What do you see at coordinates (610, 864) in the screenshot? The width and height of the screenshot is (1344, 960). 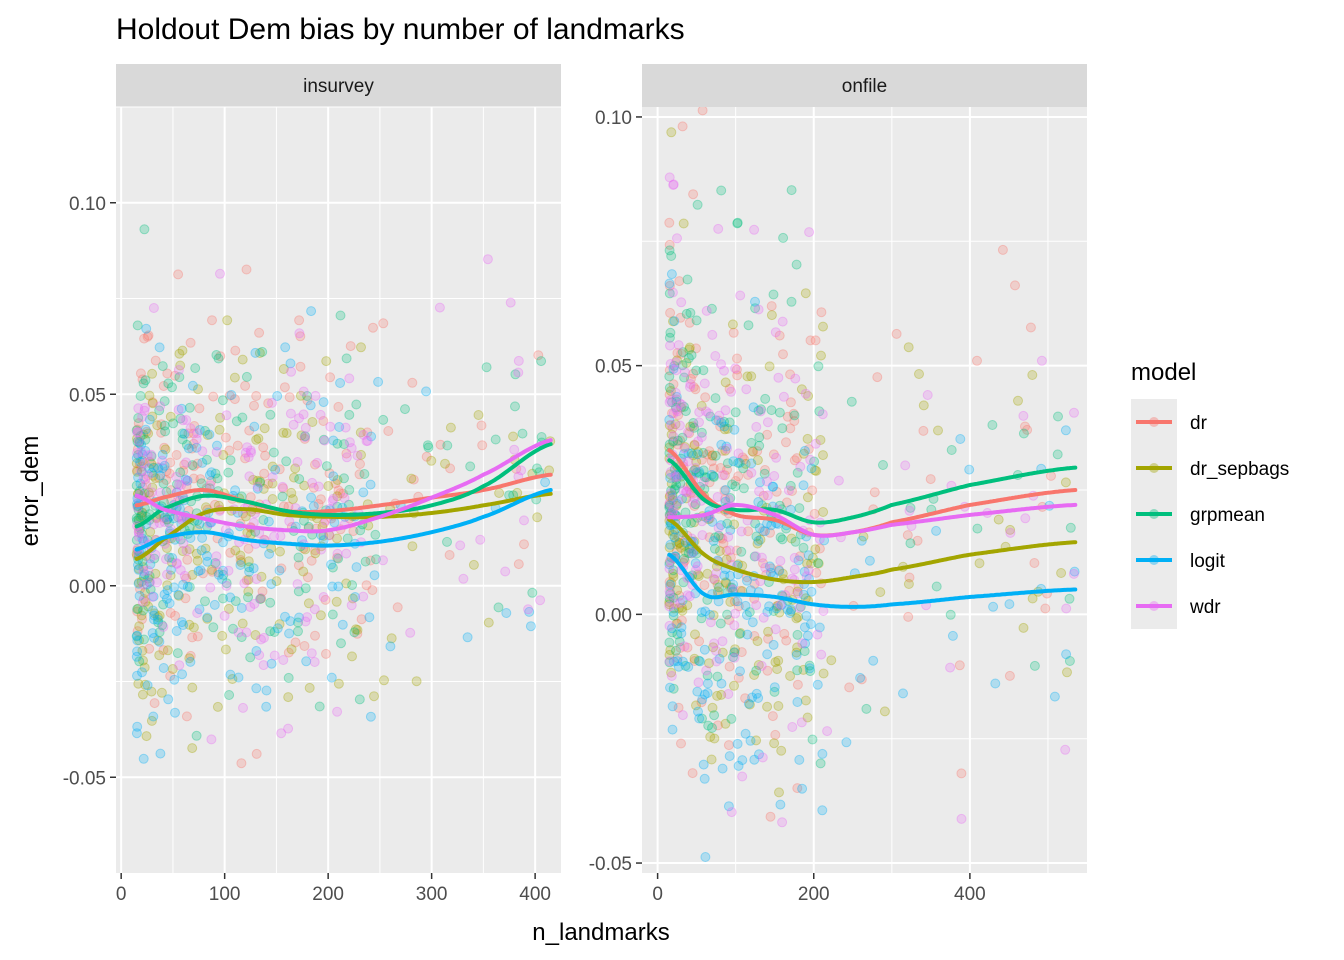 I see `y-tick-label: -0.05` at bounding box center [610, 864].